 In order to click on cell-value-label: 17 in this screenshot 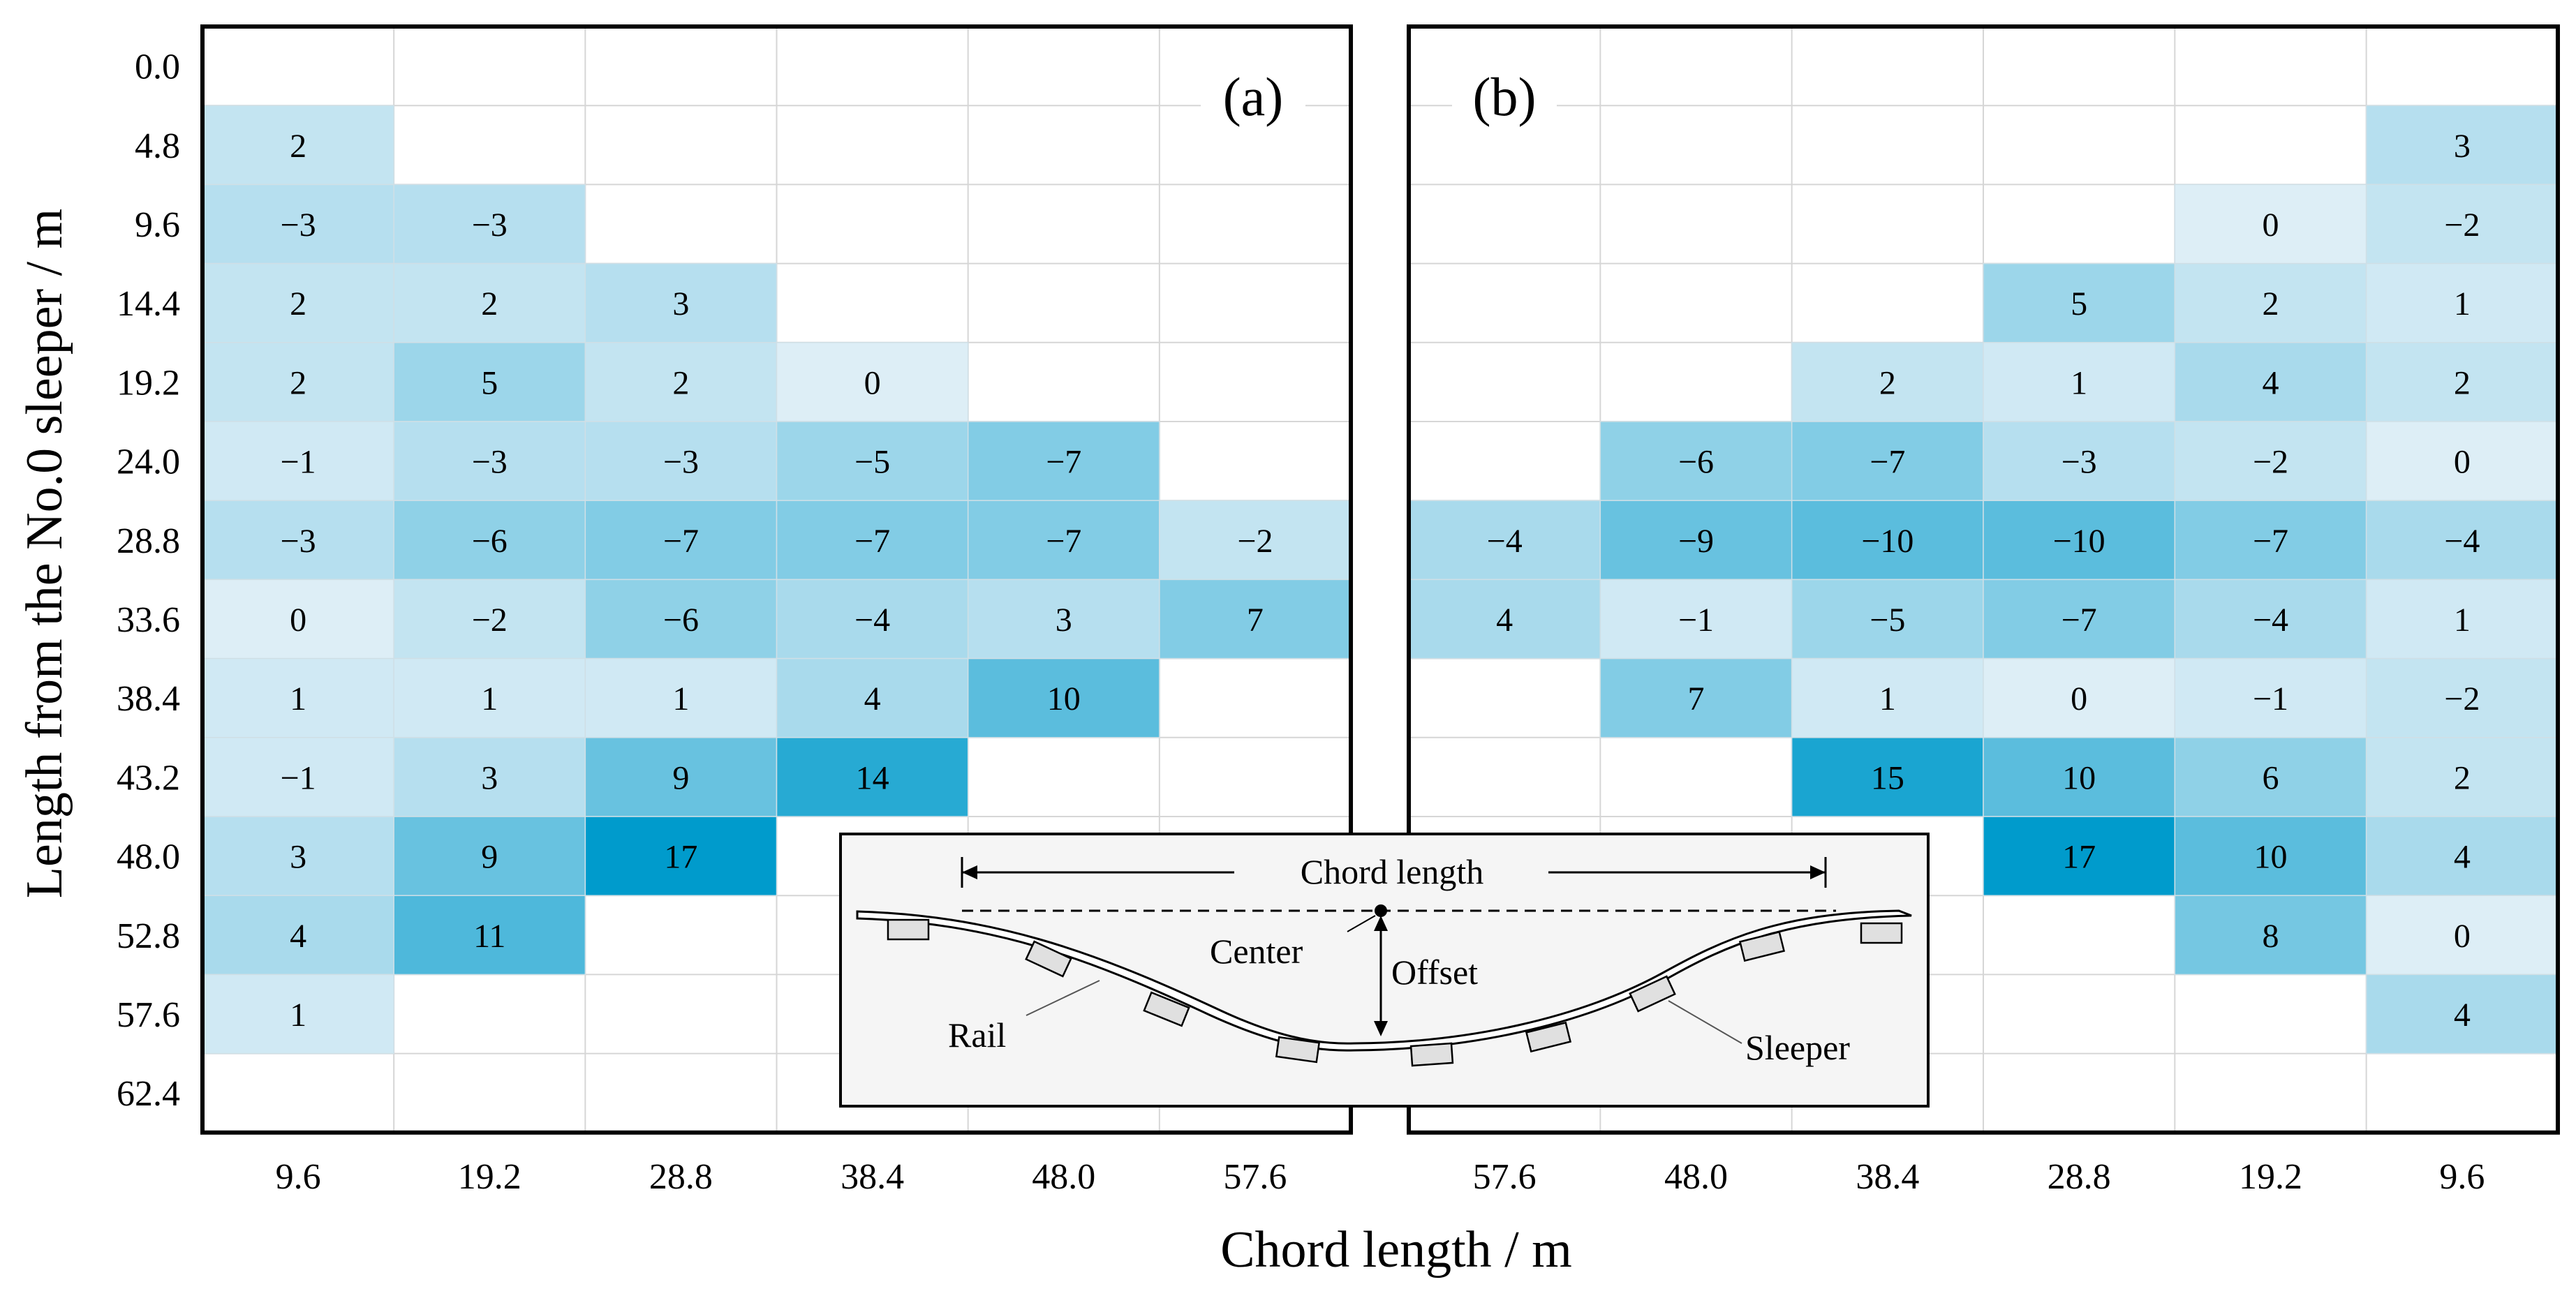, I will do `click(680, 858)`.